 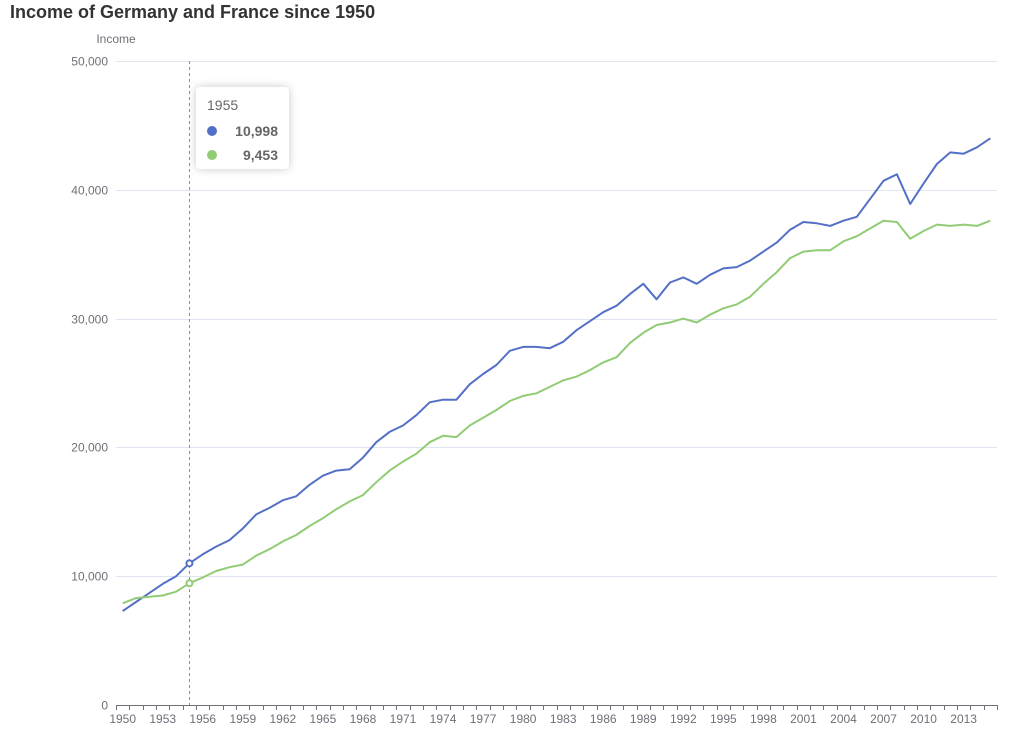 I want to click on tooltip-row-2: 9,453, so click(x=242, y=155).